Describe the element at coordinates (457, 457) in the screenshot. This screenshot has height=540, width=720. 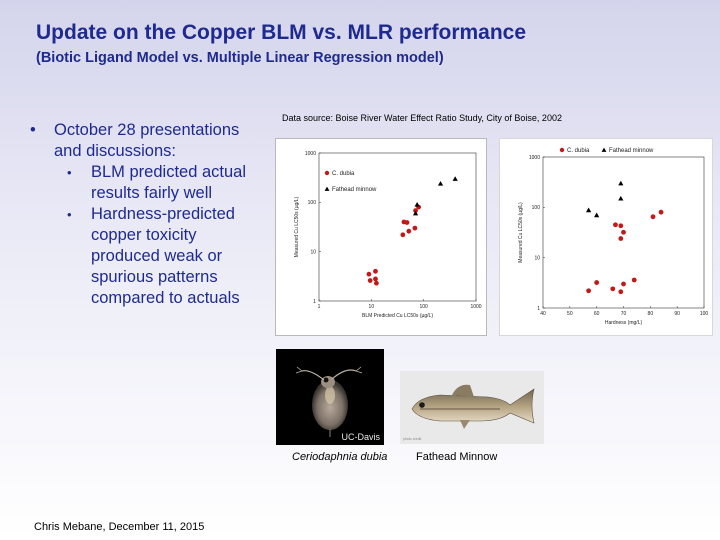
I see `caption-fathead: Fathead Minnow` at that location.